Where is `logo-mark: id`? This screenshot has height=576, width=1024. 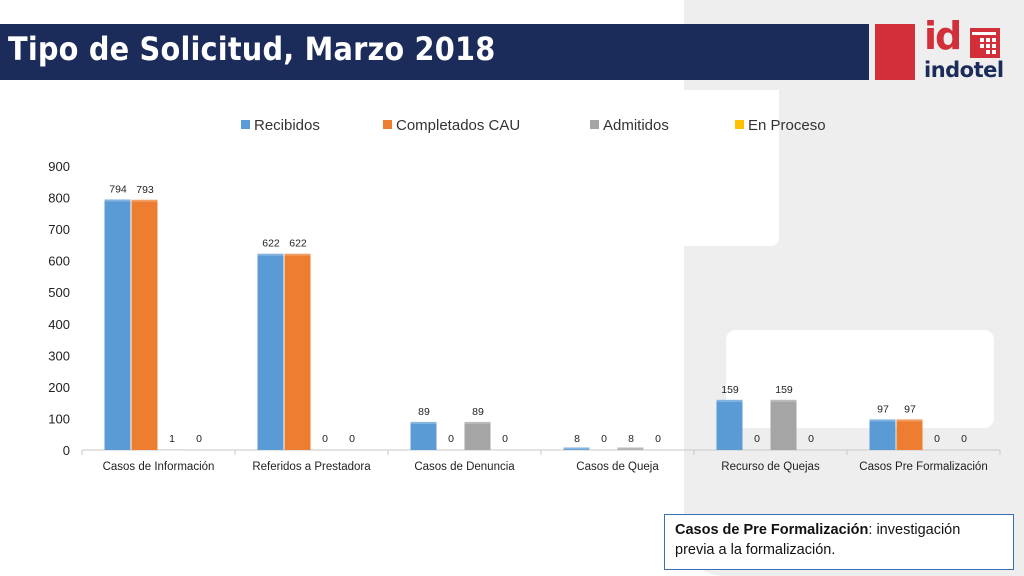
logo-mark: id is located at coordinates (943, 36).